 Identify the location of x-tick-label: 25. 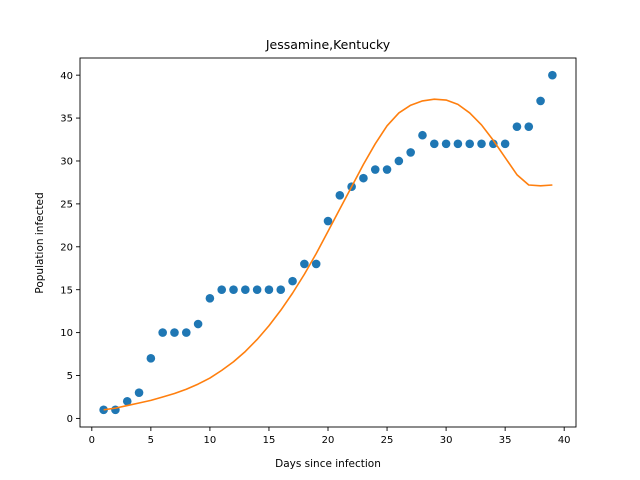
(387, 440).